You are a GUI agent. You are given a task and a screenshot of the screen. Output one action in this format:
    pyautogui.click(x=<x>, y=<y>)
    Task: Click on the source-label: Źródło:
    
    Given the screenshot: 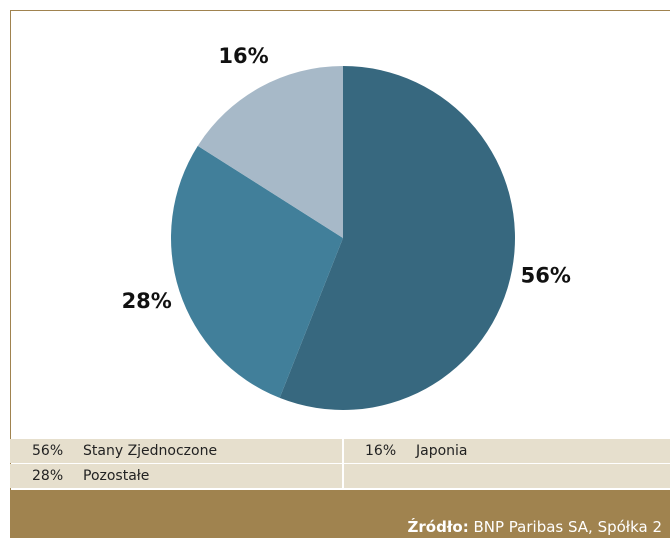 What is the action you would take?
    pyautogui.click(x=438, y=526)
    